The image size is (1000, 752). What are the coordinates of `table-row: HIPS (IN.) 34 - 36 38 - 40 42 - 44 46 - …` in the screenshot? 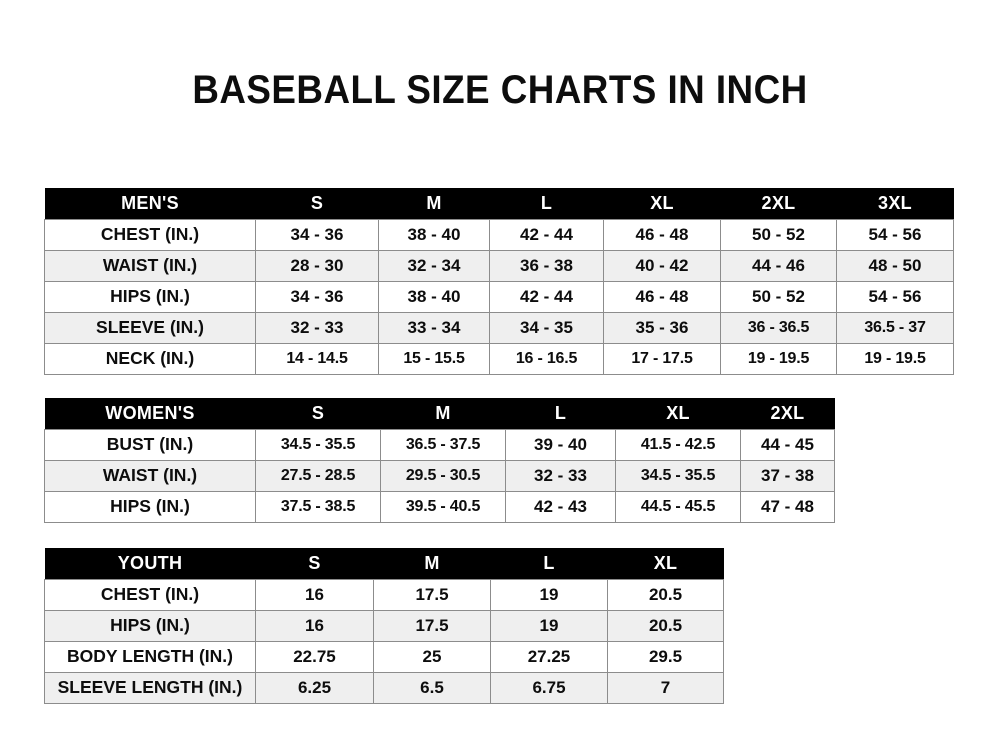 It's located at (499, 296).